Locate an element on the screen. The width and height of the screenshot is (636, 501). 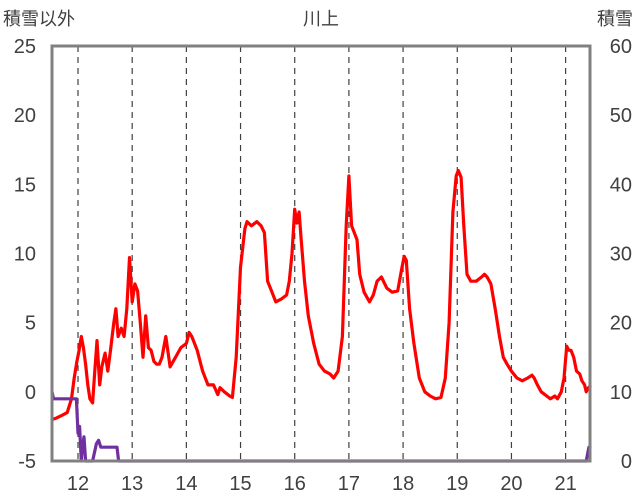
x-tick-label: 15 is located at coordinates (240, 484).